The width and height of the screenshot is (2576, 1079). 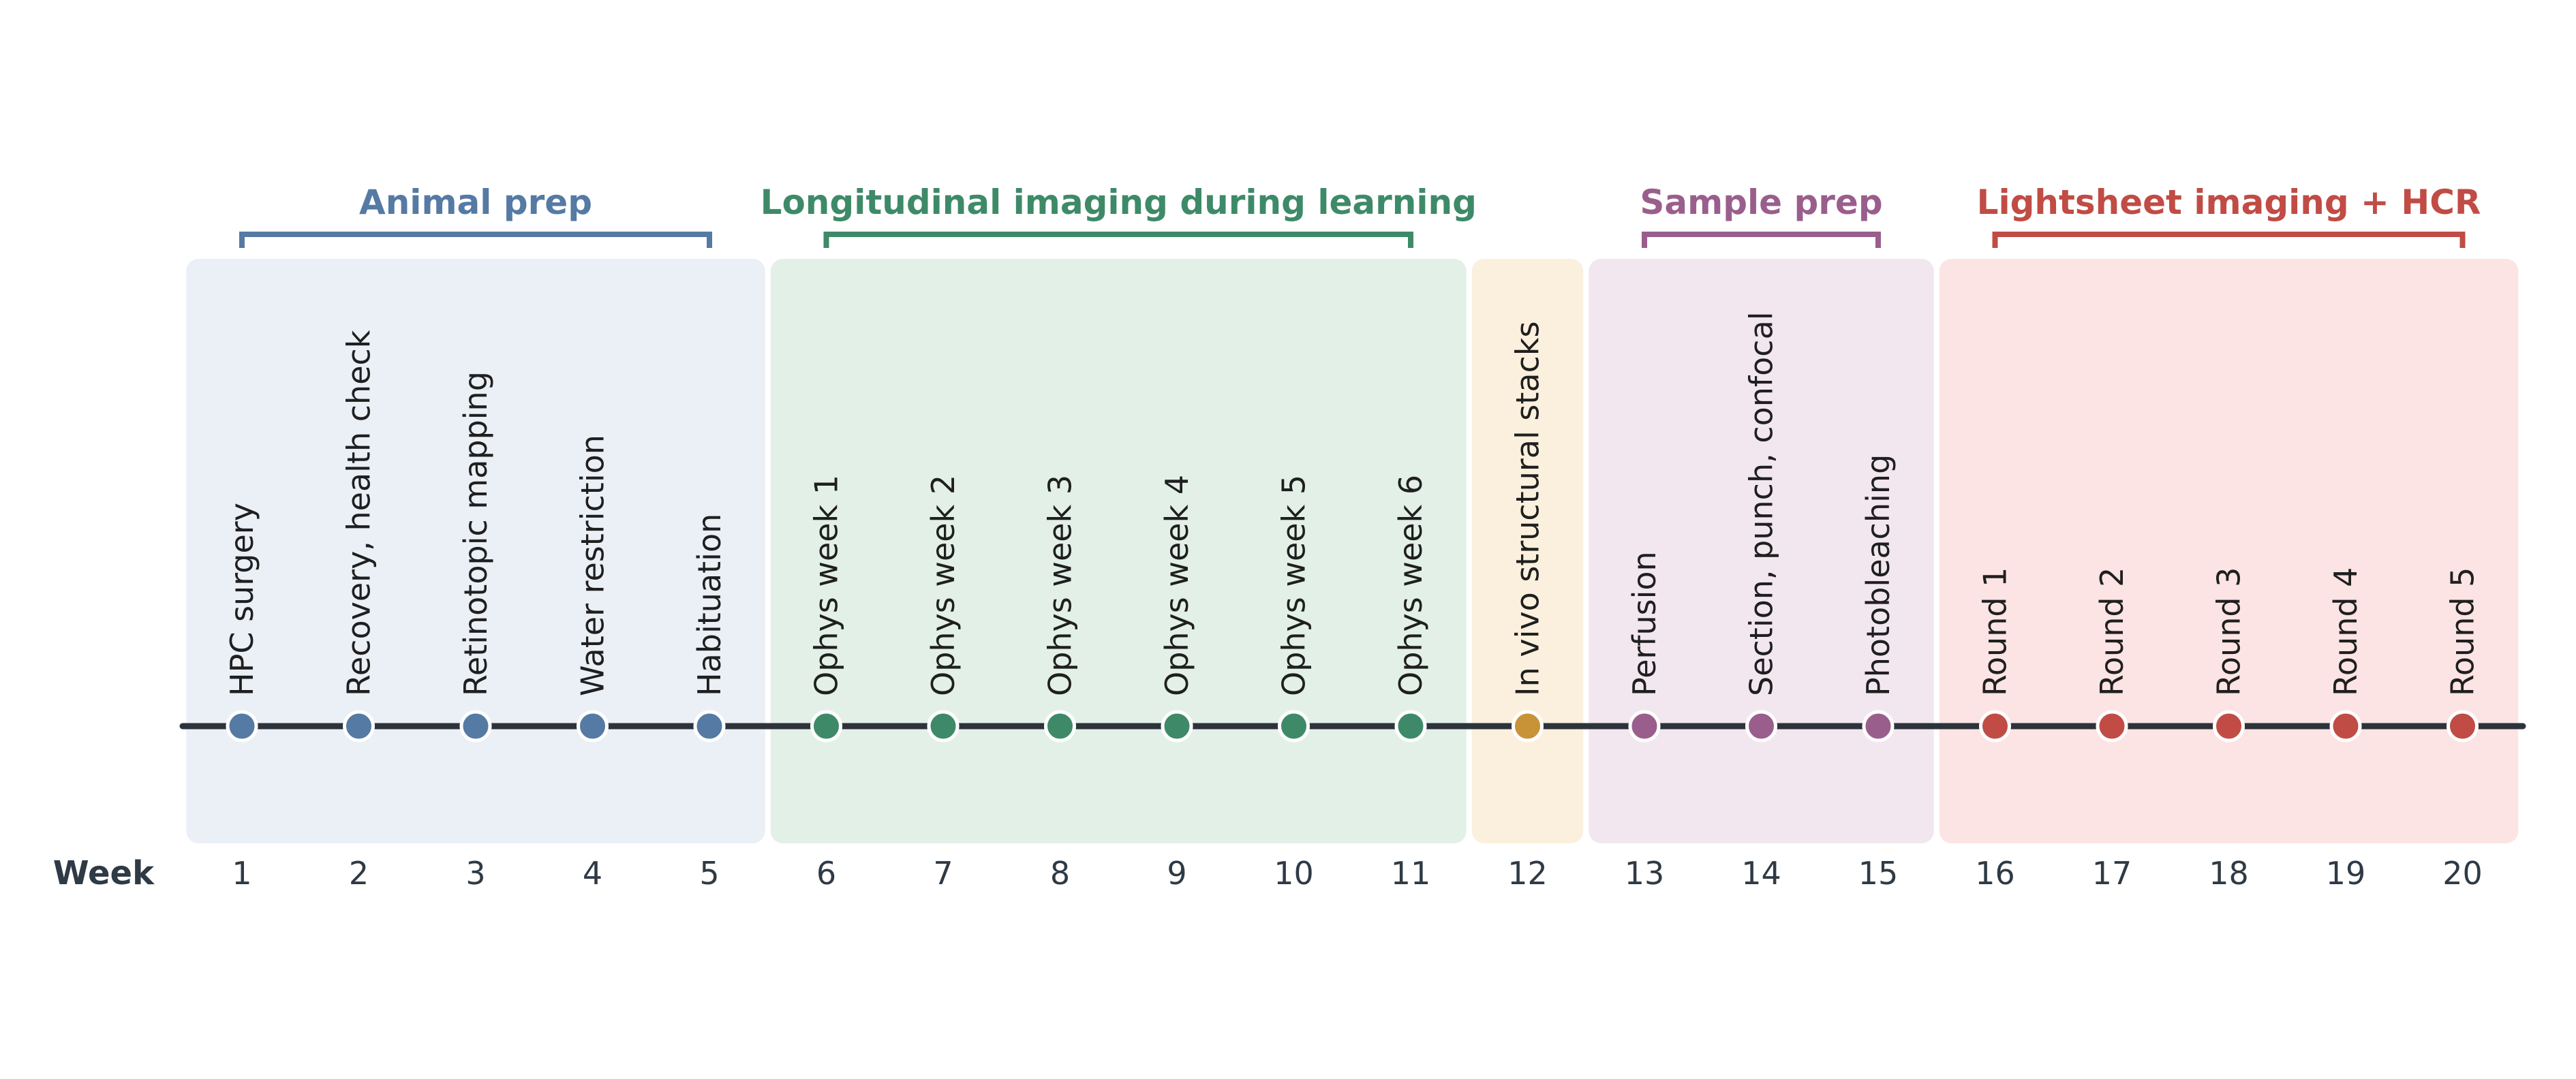 I want to click on event-label-week-14: Section, punch, confocal, so click(x=1762, y=504).